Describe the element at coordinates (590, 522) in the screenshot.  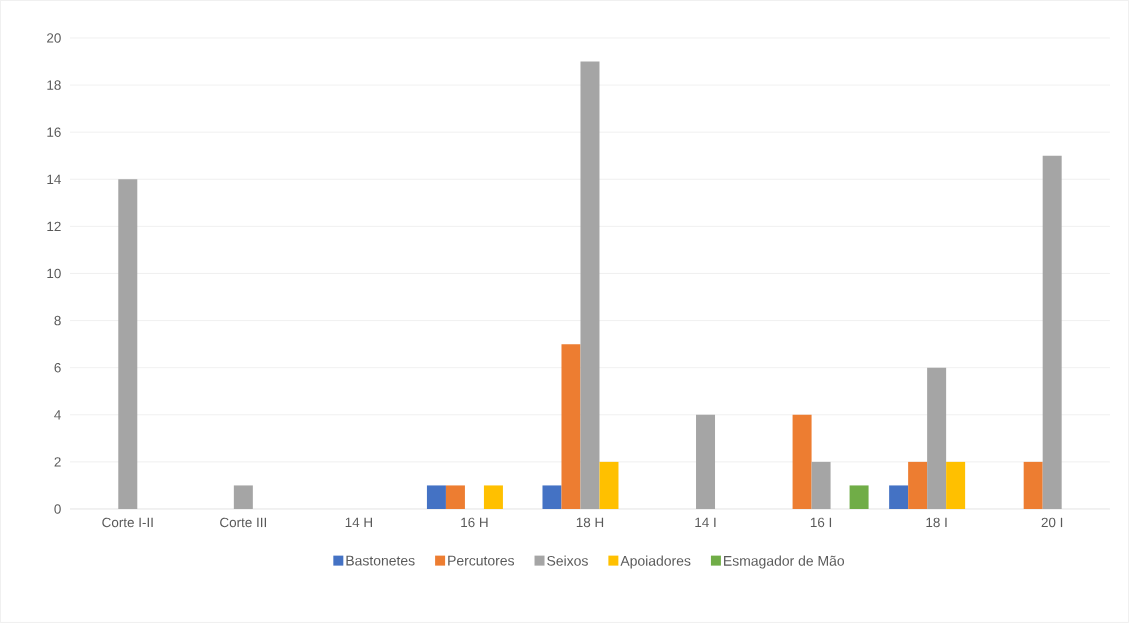
I see `x-tick-label: 18 H` at that location.